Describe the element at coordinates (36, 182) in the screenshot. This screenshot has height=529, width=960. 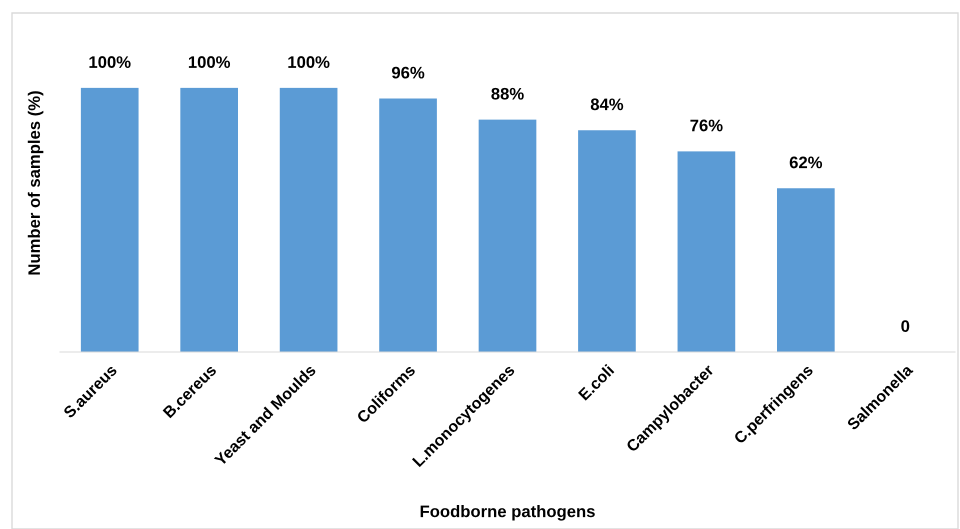
I see `y-axis-title: Number of samples (%)` at that location.